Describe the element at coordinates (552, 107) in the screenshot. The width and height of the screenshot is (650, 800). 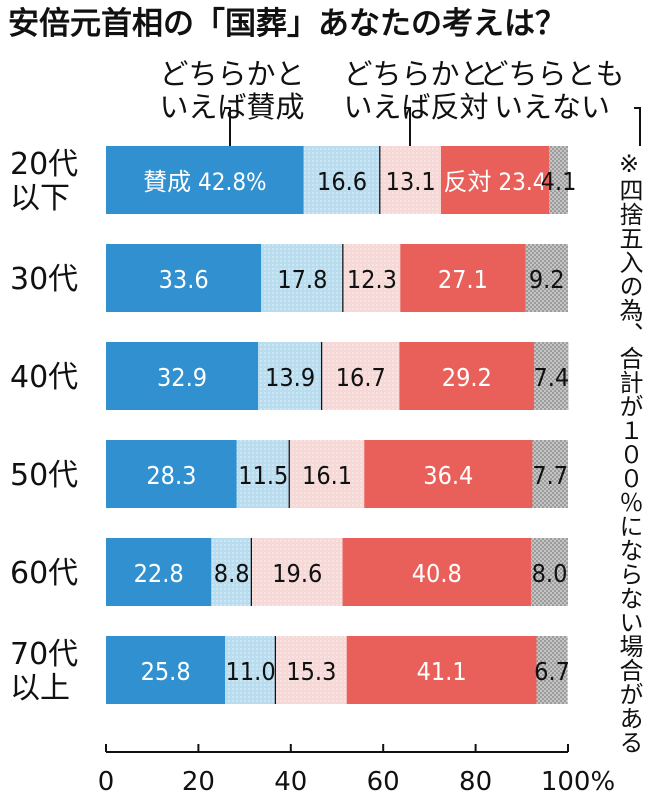
I see `legend-neither-line1: いえない` at that location.